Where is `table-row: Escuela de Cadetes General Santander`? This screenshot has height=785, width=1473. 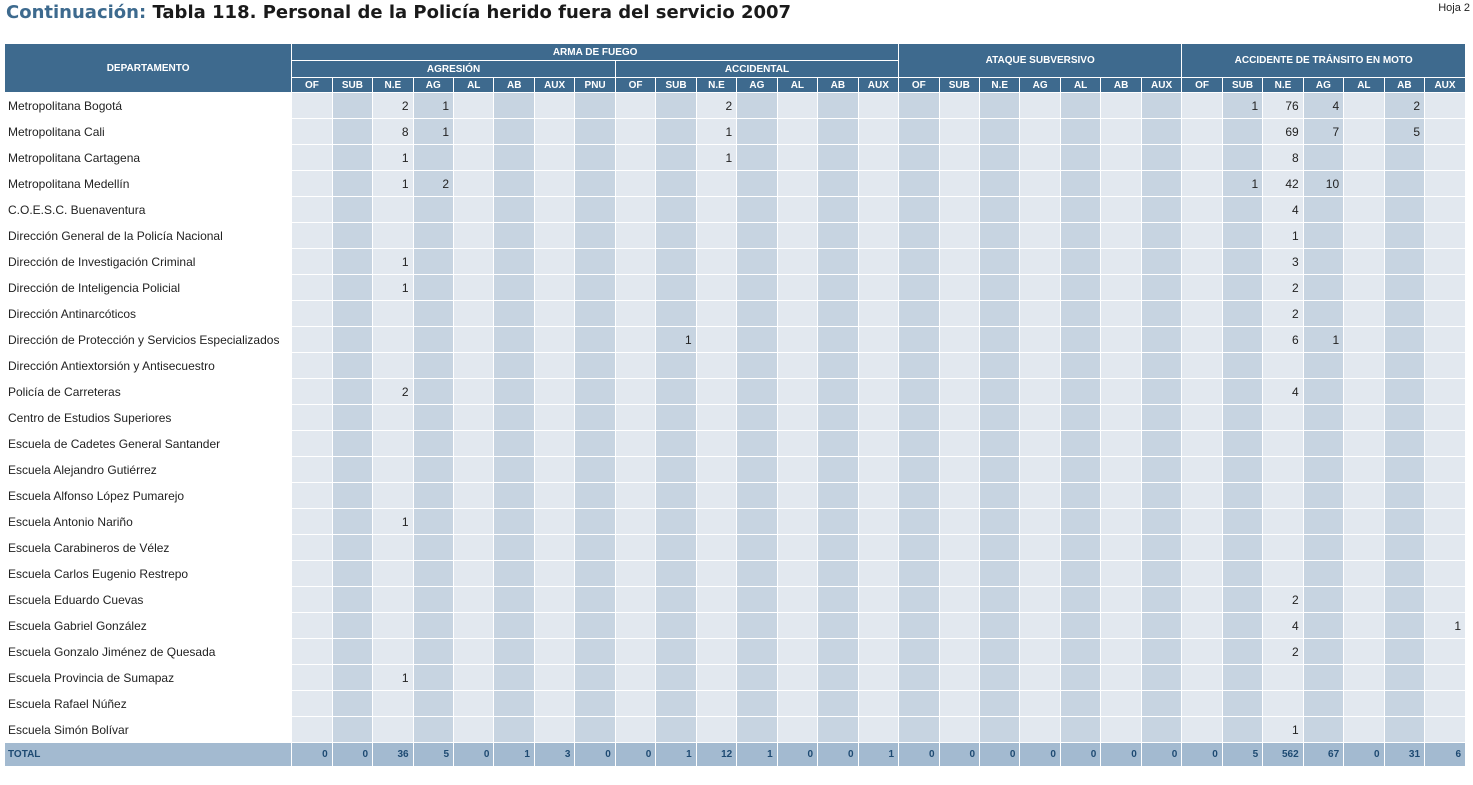 table-row: Escuela de Cadetes General Santander is located at coordinates (734, 443).